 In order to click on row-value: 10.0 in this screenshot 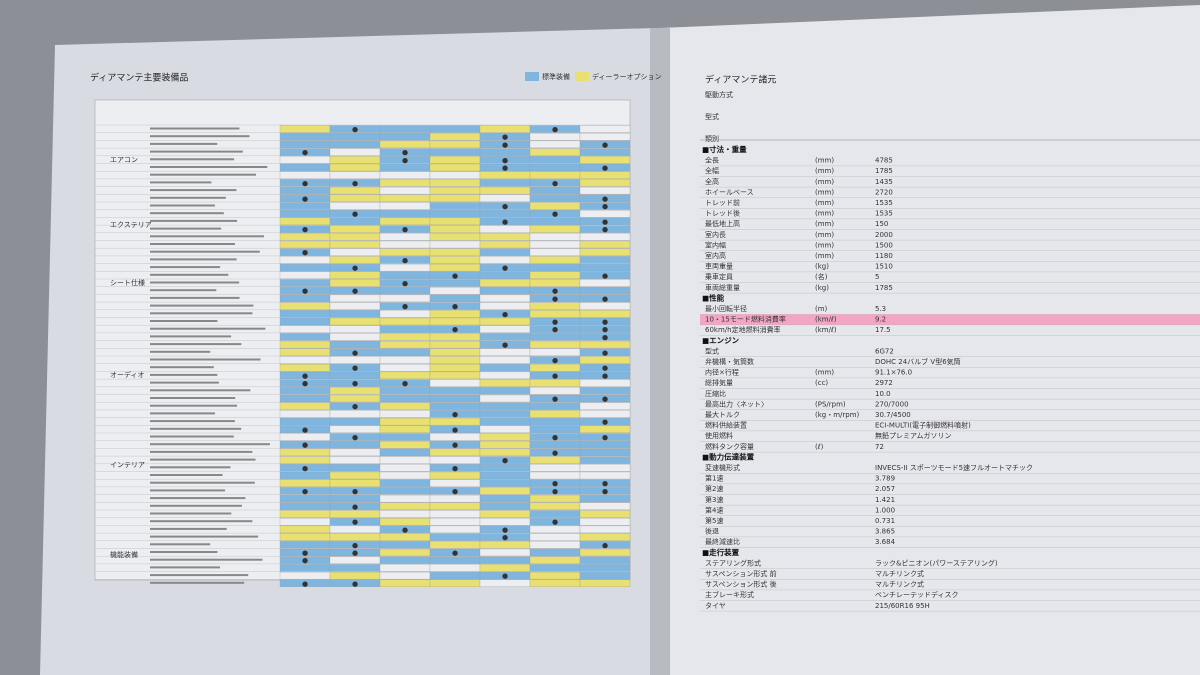, I will do `click(883, 394)`.